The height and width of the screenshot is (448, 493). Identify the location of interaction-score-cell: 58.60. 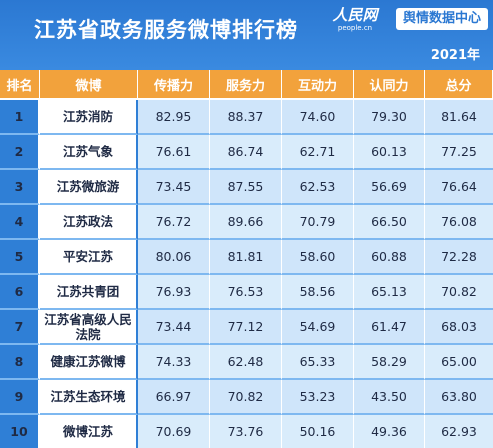
(318, 257).